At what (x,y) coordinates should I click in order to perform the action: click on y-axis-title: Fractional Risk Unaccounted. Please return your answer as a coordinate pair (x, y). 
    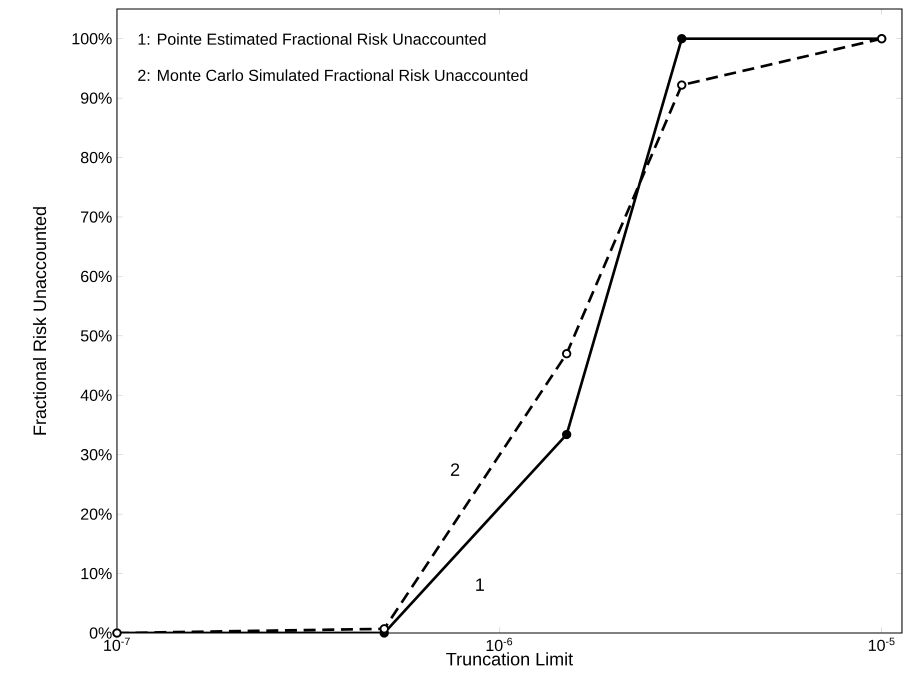
    Looking at the image, I should click on (39, 321).